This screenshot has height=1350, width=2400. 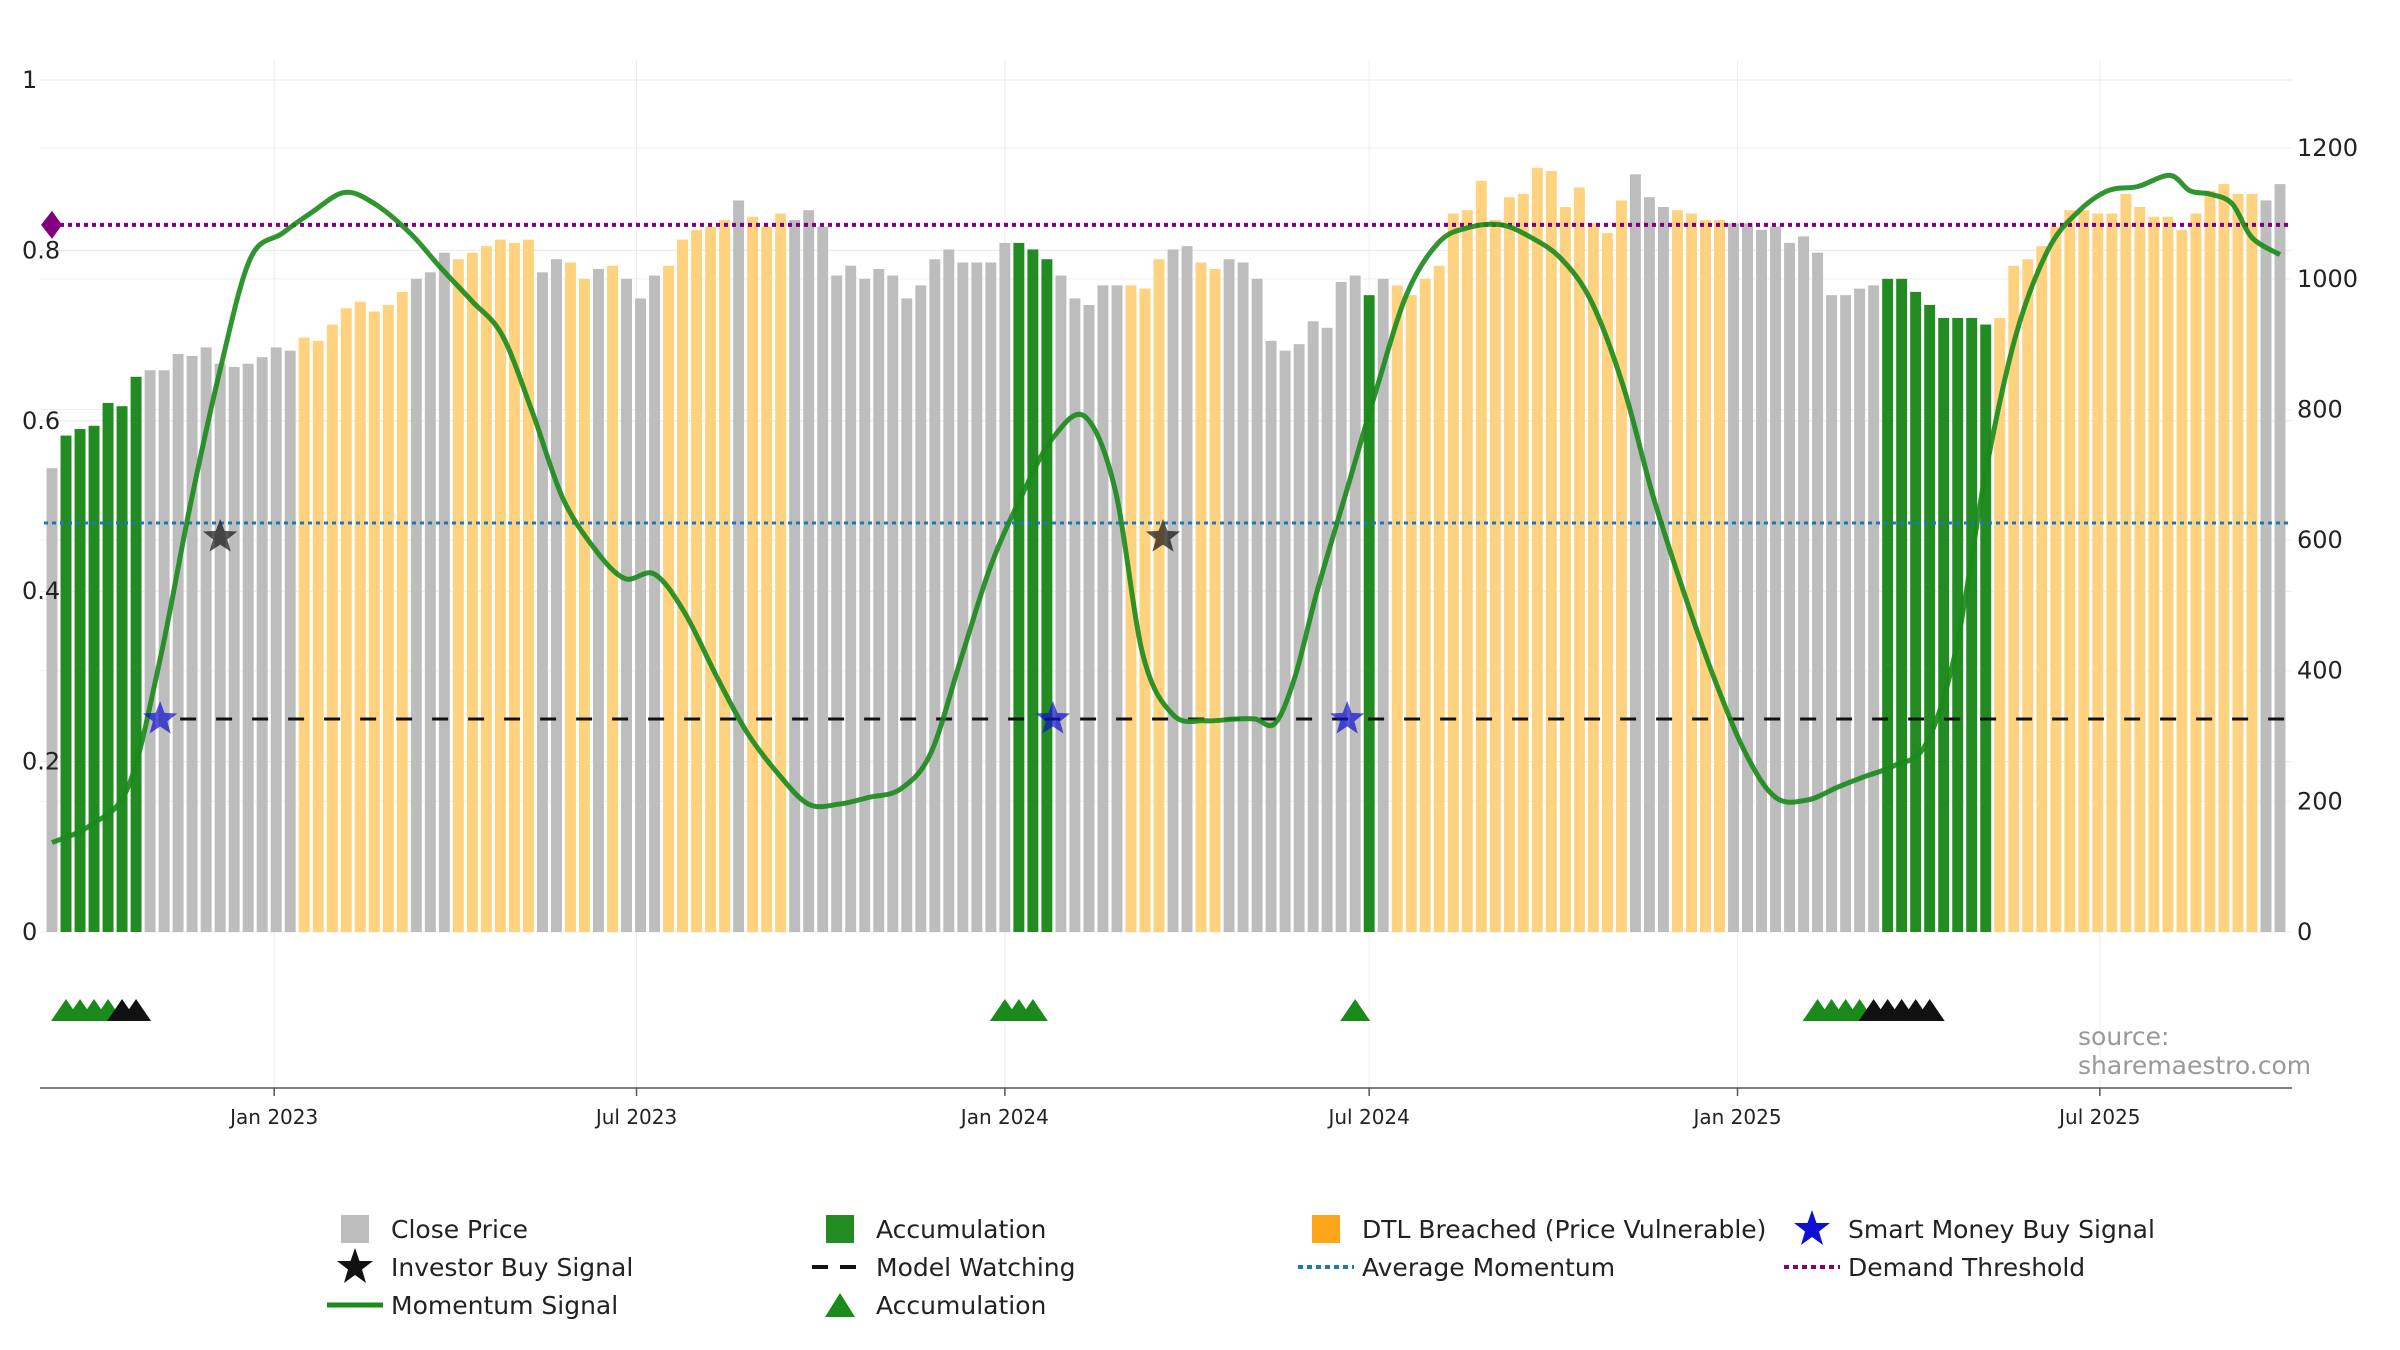 What do you see at coordinates (840, 1229) in the screenshot?
I see `square-green-icon` at bounding box center [840, 1229].